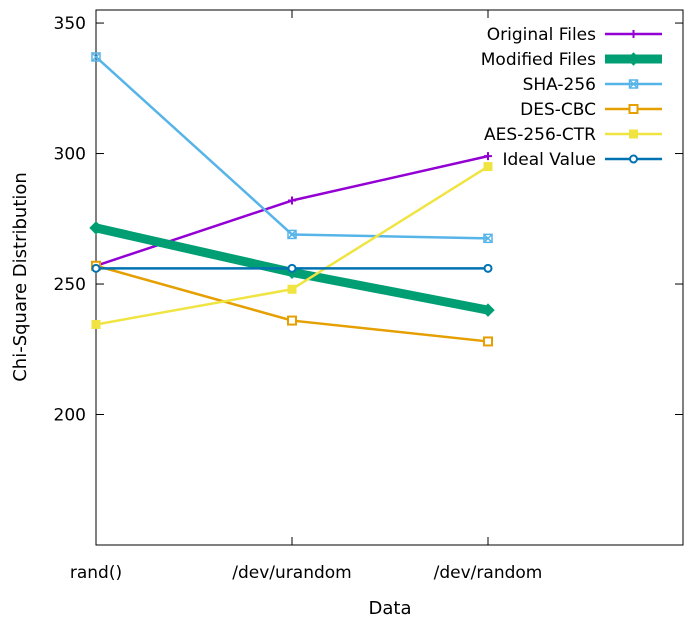 This screenshot has height=618, width=689. What do you see at coordinates (70, 285) in the screenshot?
I see `y-tick-label: 250` at bounding box center [70, 285].